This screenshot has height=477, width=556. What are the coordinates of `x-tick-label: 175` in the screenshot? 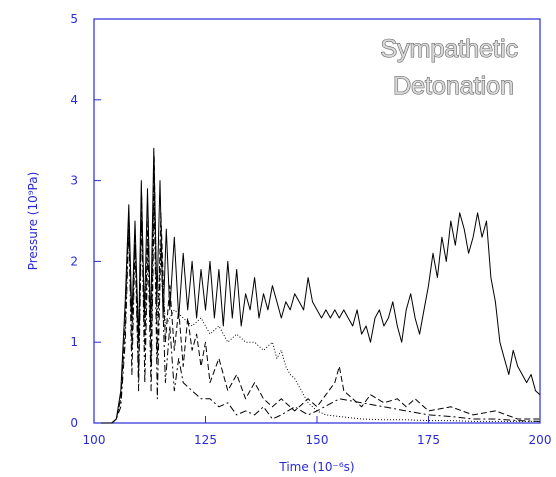 It's located at (428, 440).